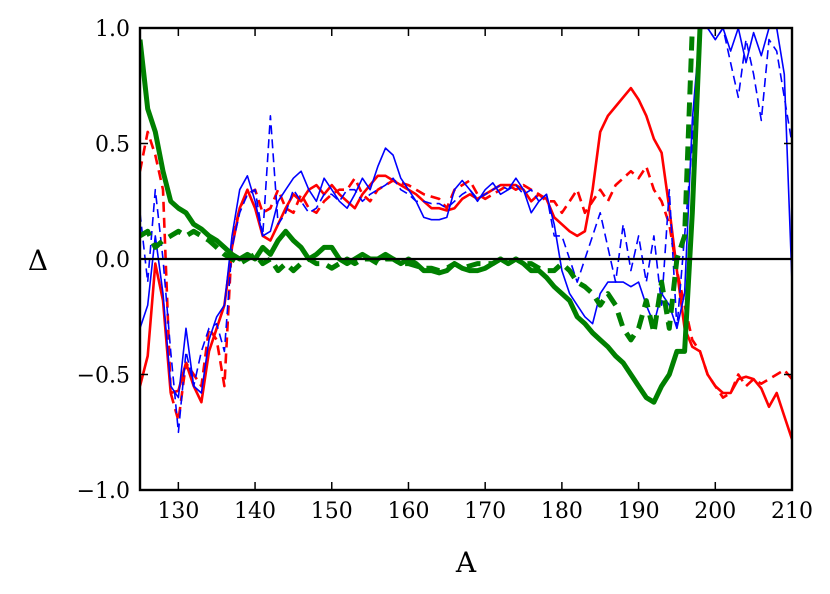 This screenshot has height=594, width=830. What do you see at coordinates (255, 511) in the screenshot?
I see `x-tick-label: 140` at bounding box center [255, 511].